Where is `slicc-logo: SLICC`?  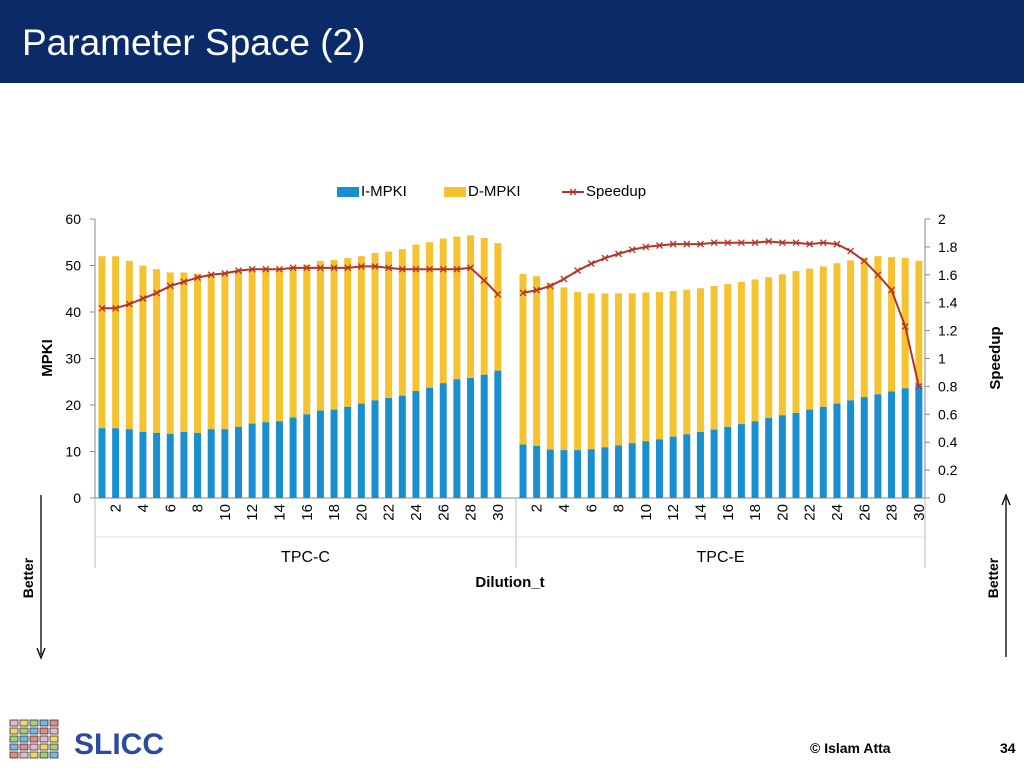
slicc-logo: SLICC is located at coordinates (84, 742).